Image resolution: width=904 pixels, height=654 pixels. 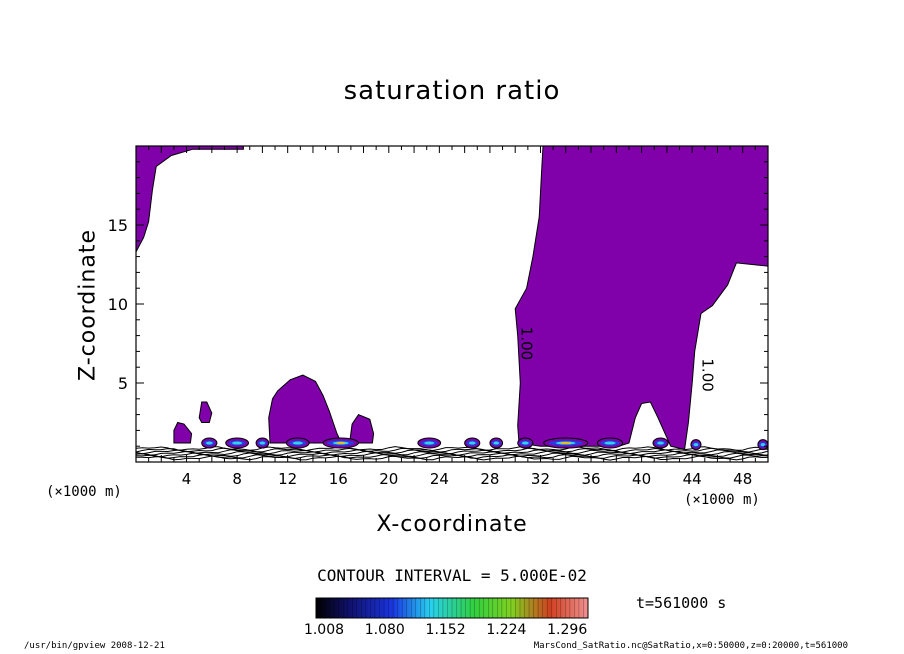 What do you see at coordinates (681, 603) in the screenshot?
I see `time-label: t=561000 s` at bounding box center [681, 603].